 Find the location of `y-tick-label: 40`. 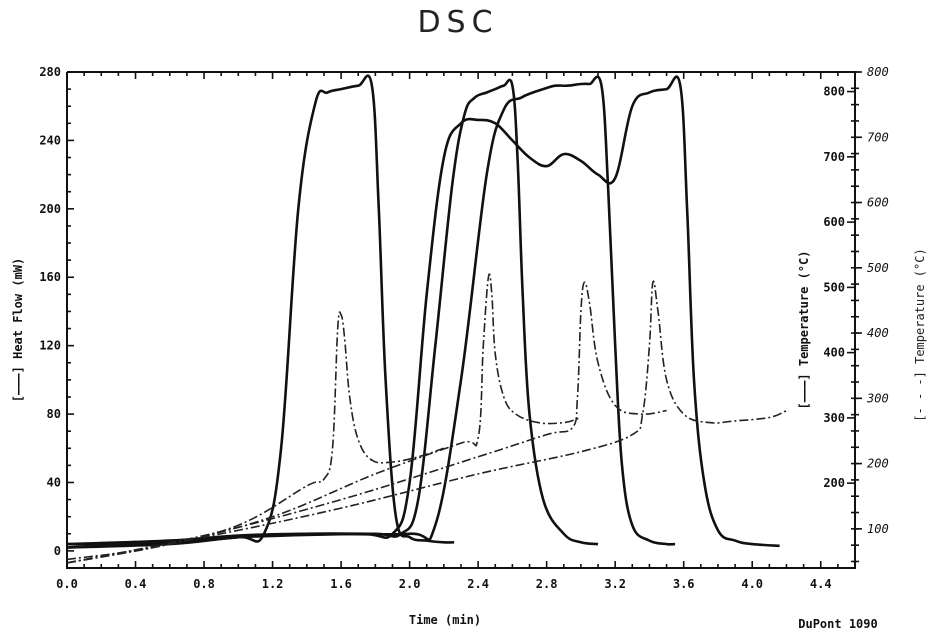

y-tick-label: 40 is located at coordinates (54, 482).